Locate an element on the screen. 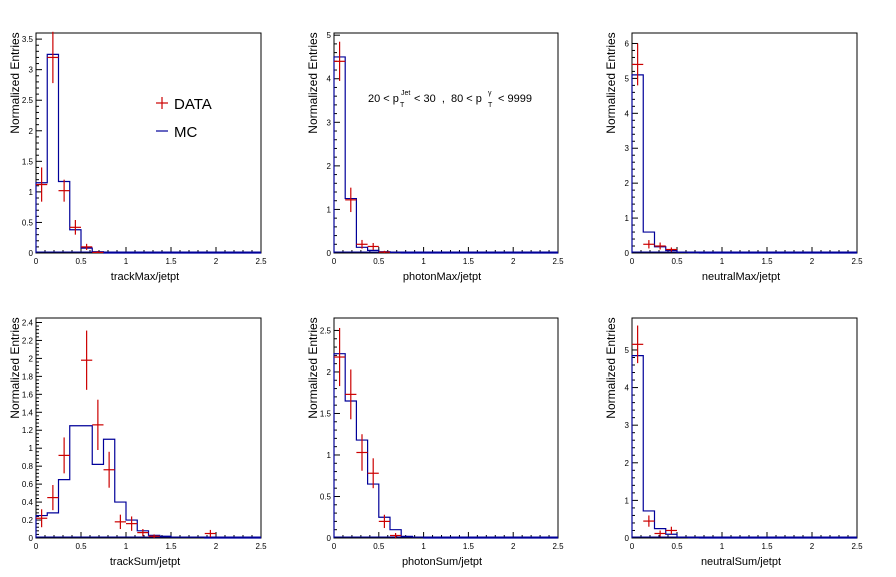 The width and height of the screenshot is (896, 577). x-axis-label: trackMax/jetpt is located at coordinates (145, 277).